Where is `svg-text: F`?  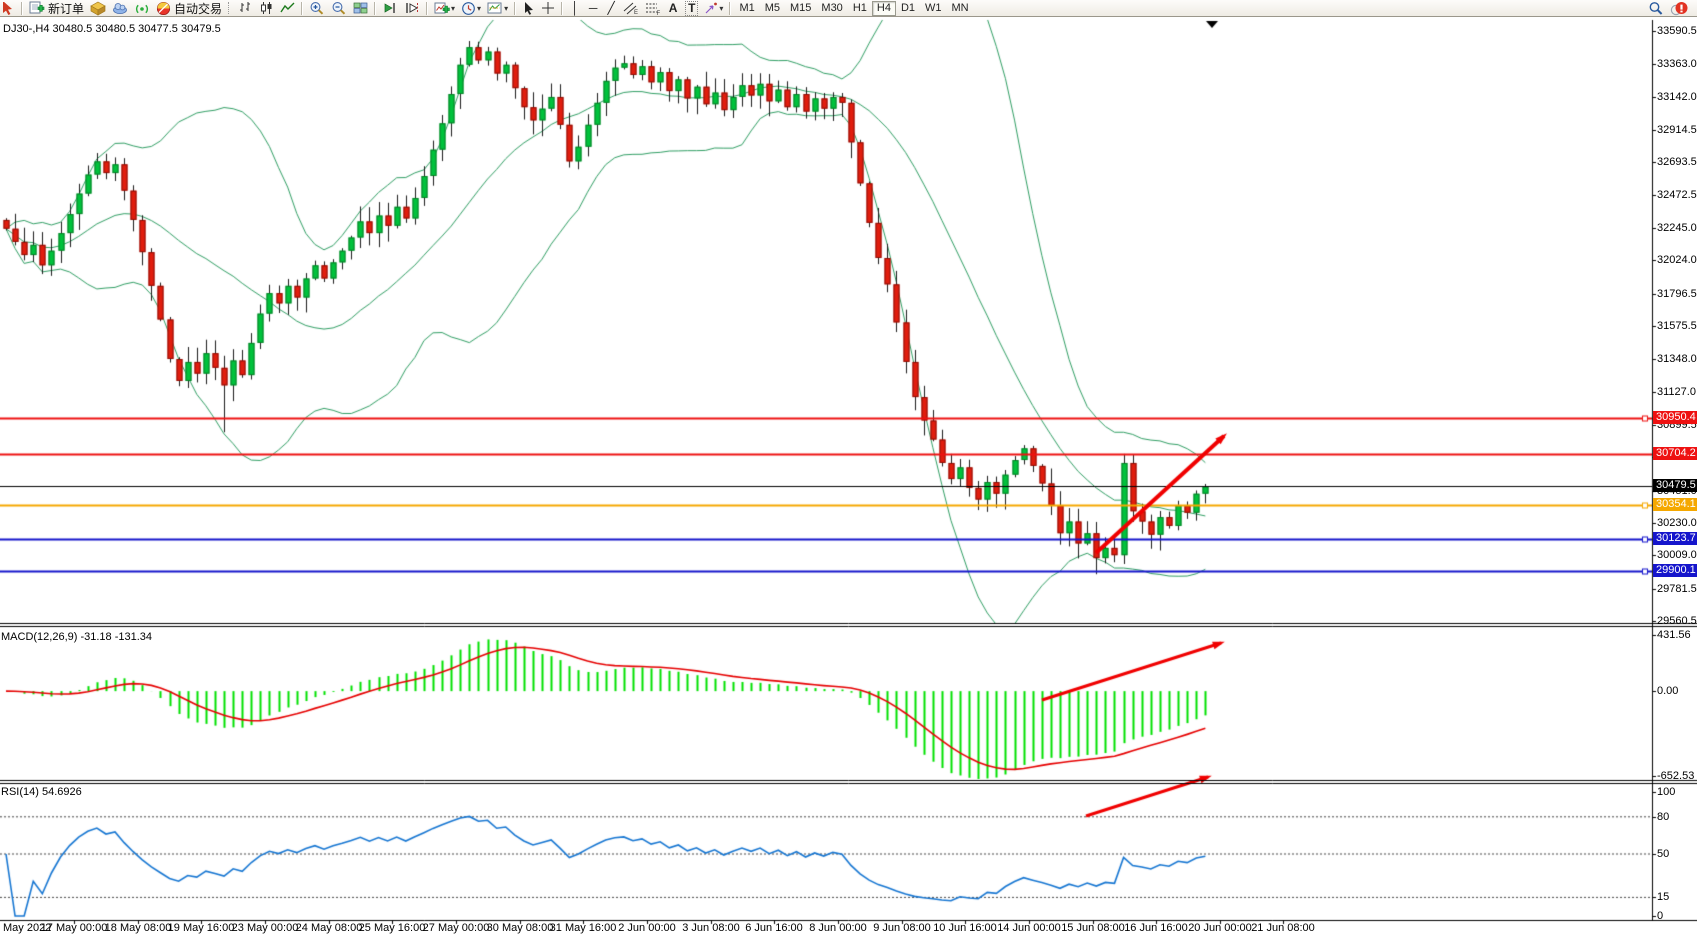 svg-text: F is located at coordinates (659, 13).